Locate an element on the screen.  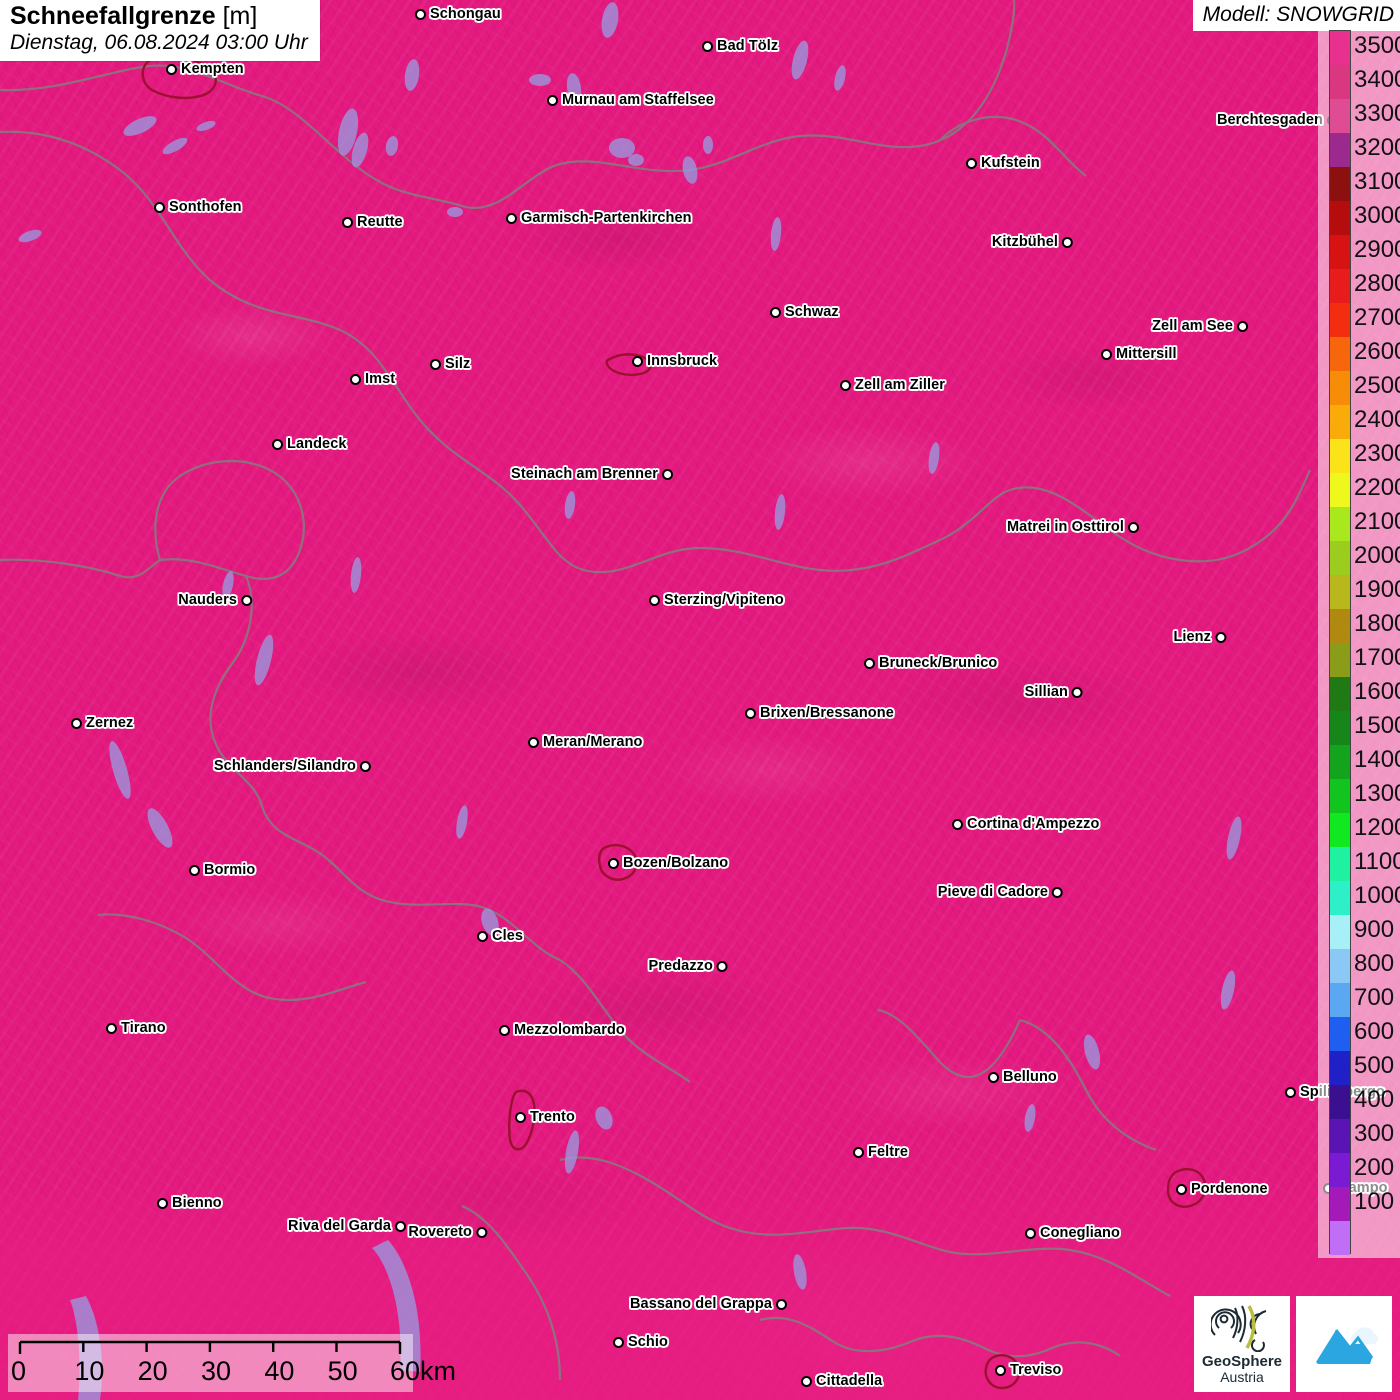
city-label: Bormio is located at coordinates (230, 870).